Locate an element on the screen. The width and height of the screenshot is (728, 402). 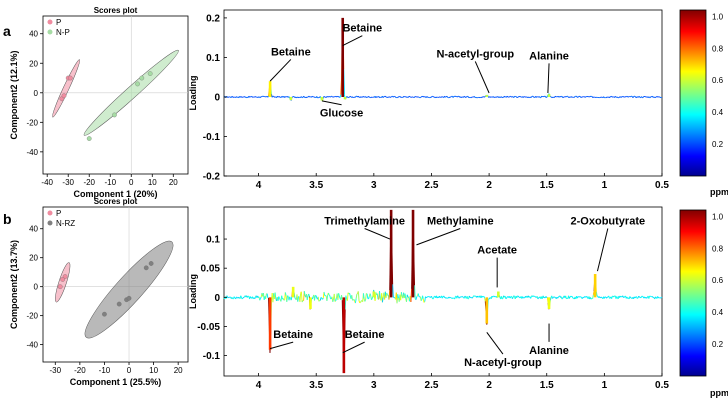
colorbar-tick-label: 1.0 is located at coordinates (718, 216).